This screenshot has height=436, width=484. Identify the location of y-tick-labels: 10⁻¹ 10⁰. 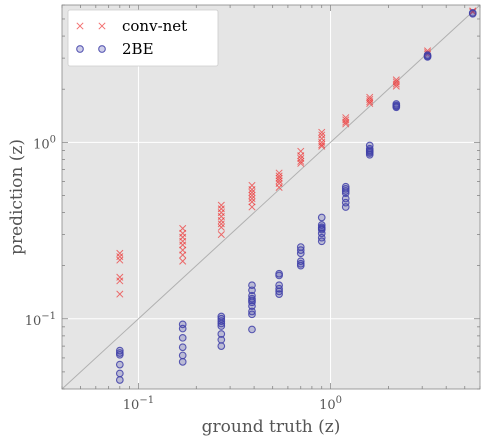
(40, 231).